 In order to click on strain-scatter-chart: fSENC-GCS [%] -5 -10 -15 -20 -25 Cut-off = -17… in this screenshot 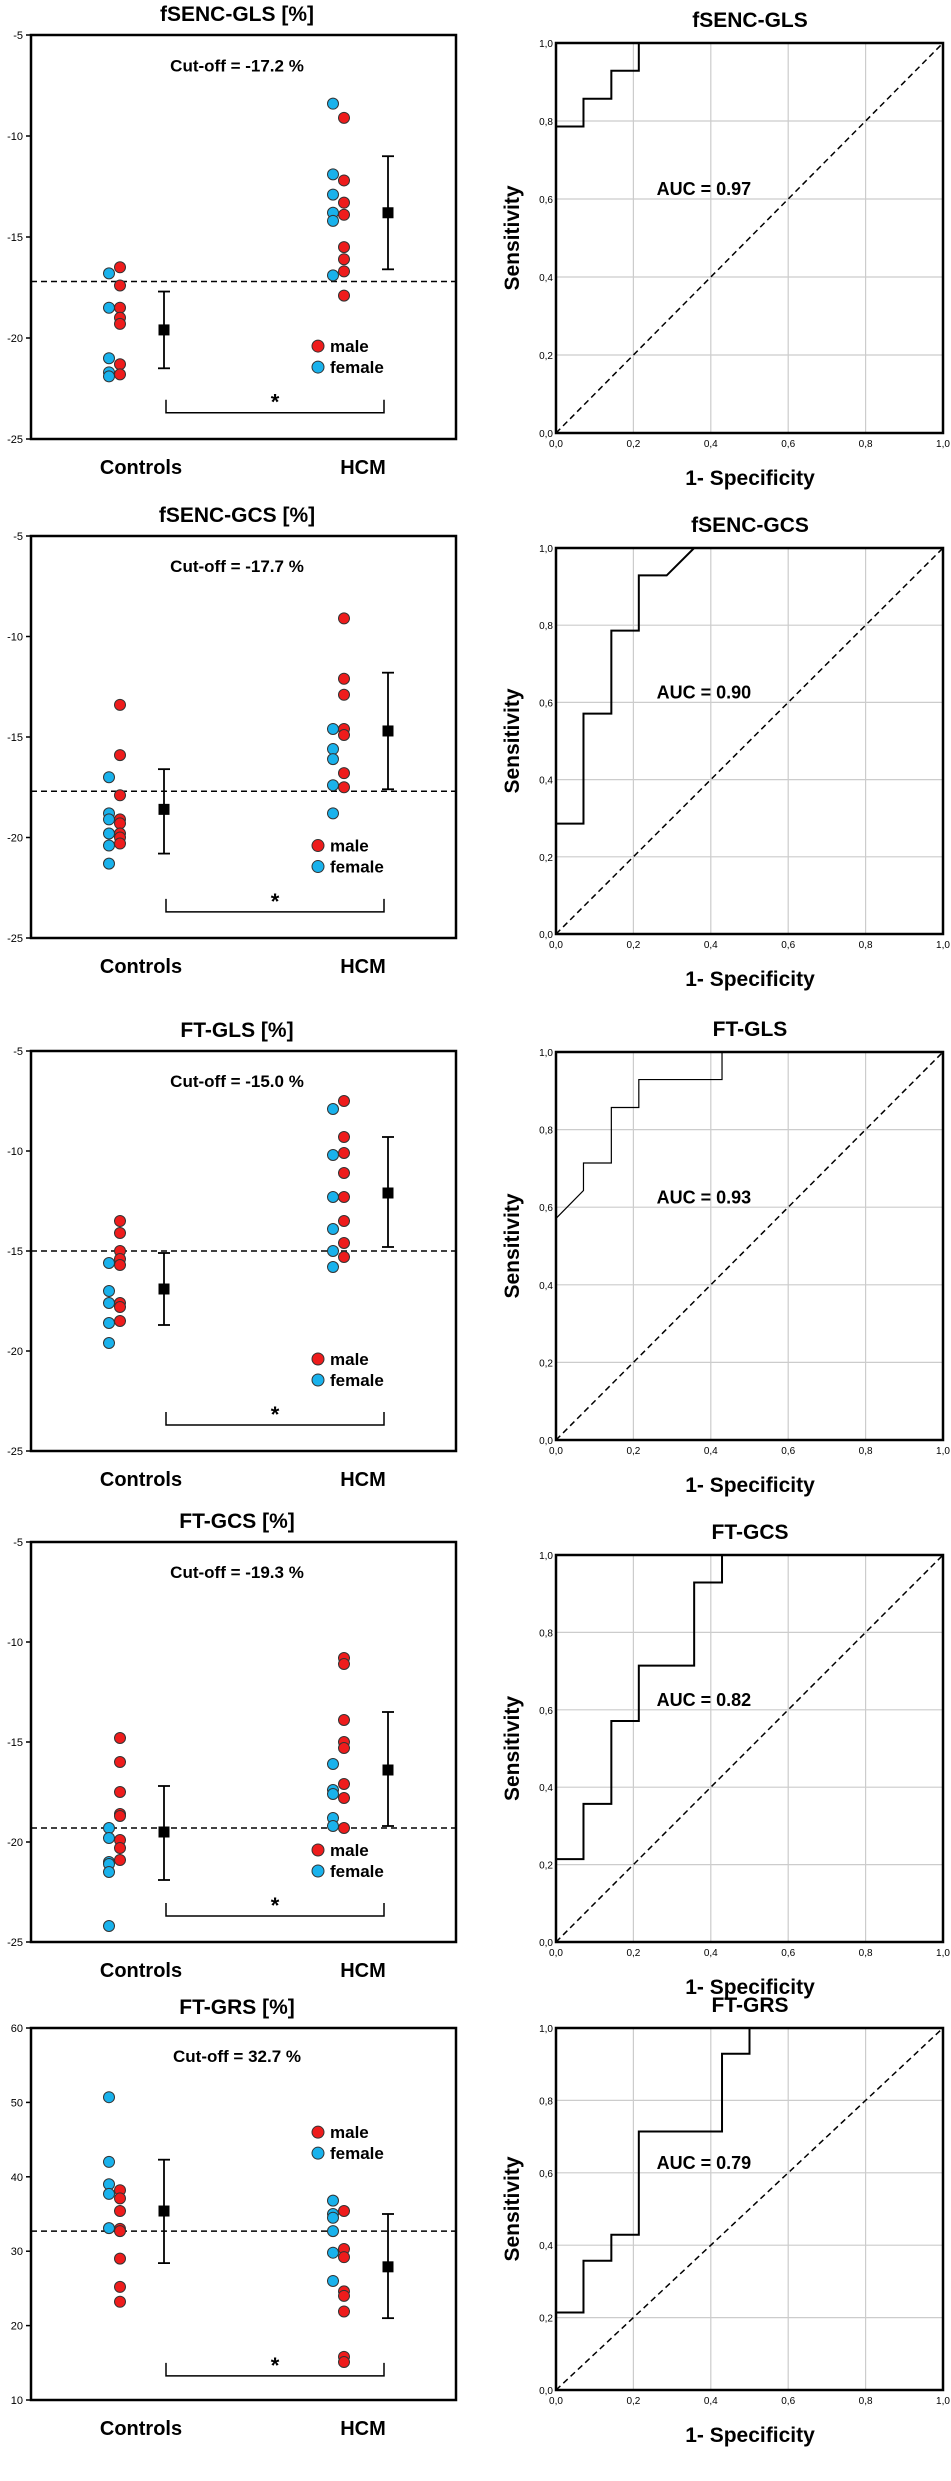, I will do `click(232, 741)`.